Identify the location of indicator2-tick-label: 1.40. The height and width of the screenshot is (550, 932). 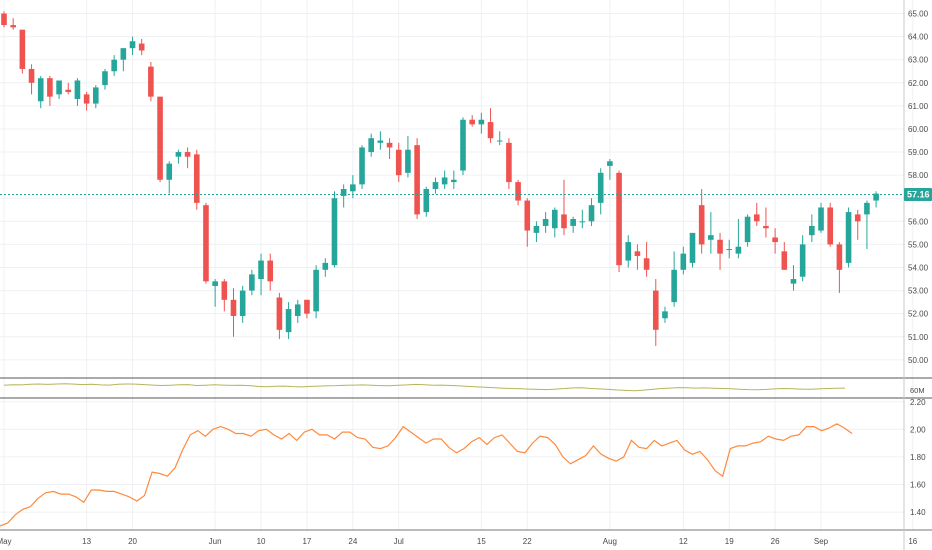
(918, 512).